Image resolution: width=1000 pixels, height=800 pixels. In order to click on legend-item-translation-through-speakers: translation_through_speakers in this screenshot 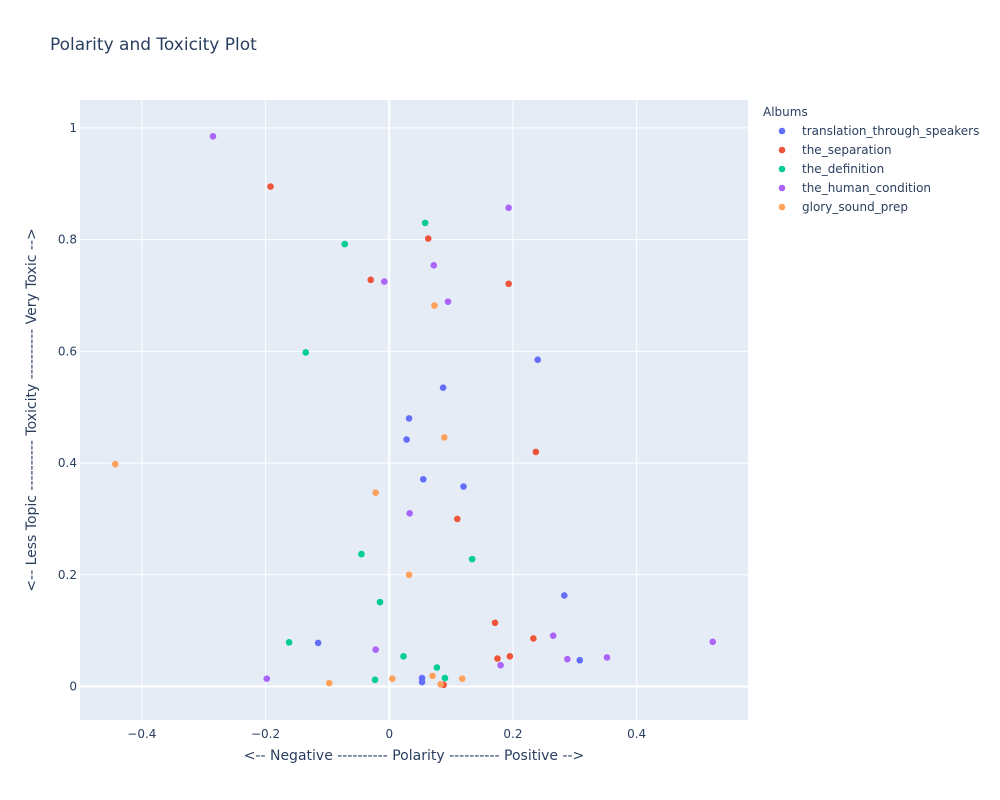, I will do `click(879, 131)`.